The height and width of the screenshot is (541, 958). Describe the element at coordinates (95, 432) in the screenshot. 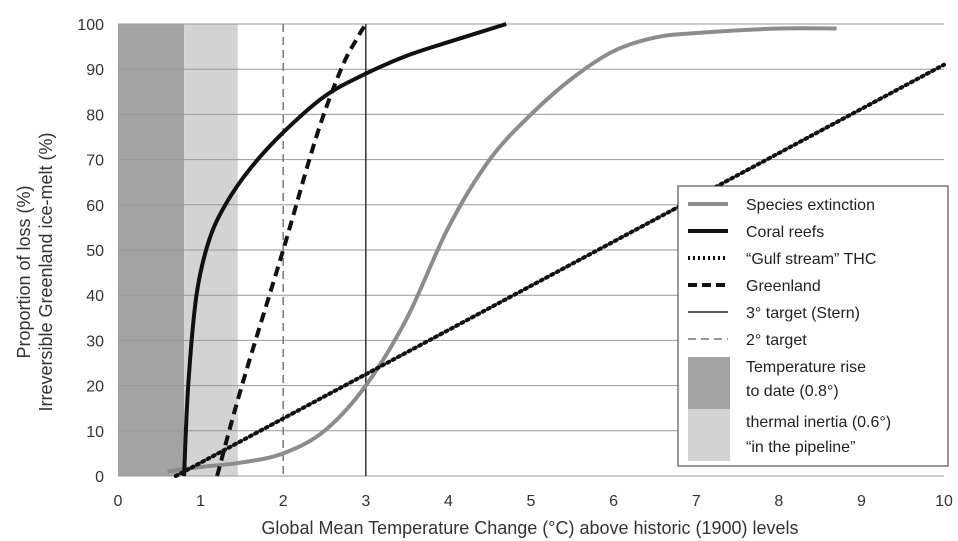

I see `y-tick-label-10: 10` at that location.